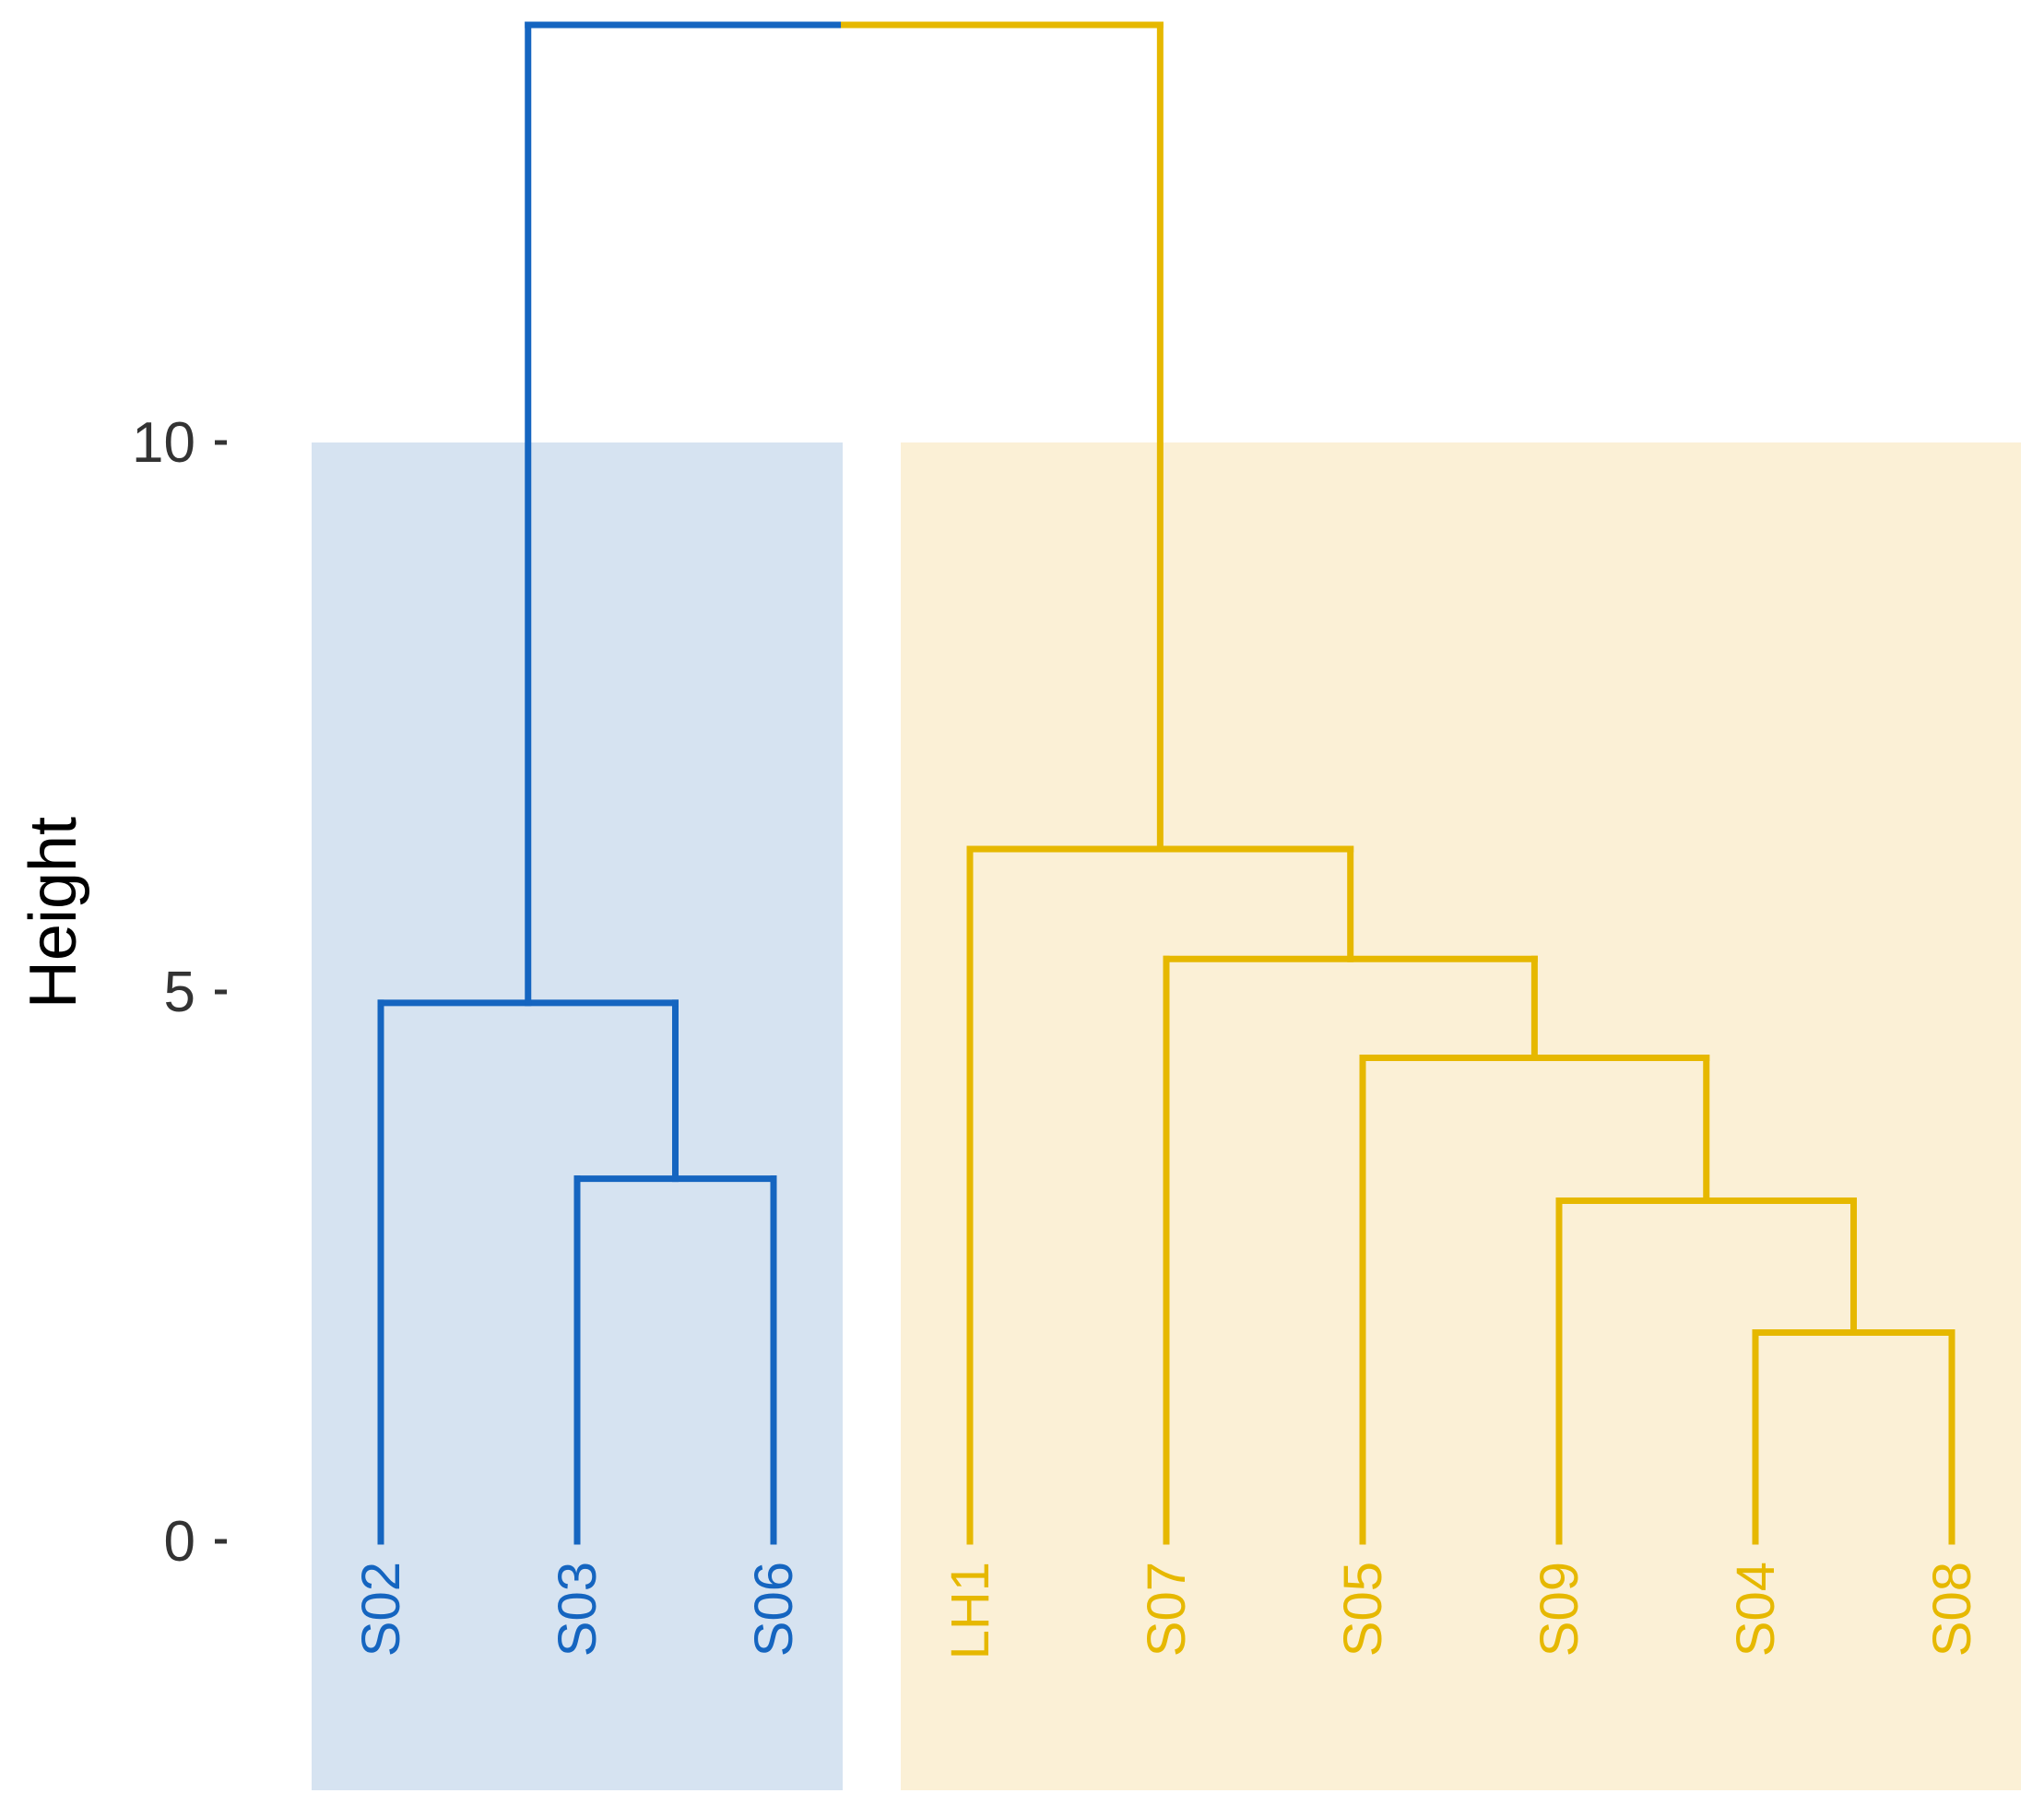 The height and width of the screenshot is (1805, 2044). What do you see at coordinates (774, 1609) in the screenshot?
I see `leaf-label-s06: S06` at bounding box center [774, 1609].